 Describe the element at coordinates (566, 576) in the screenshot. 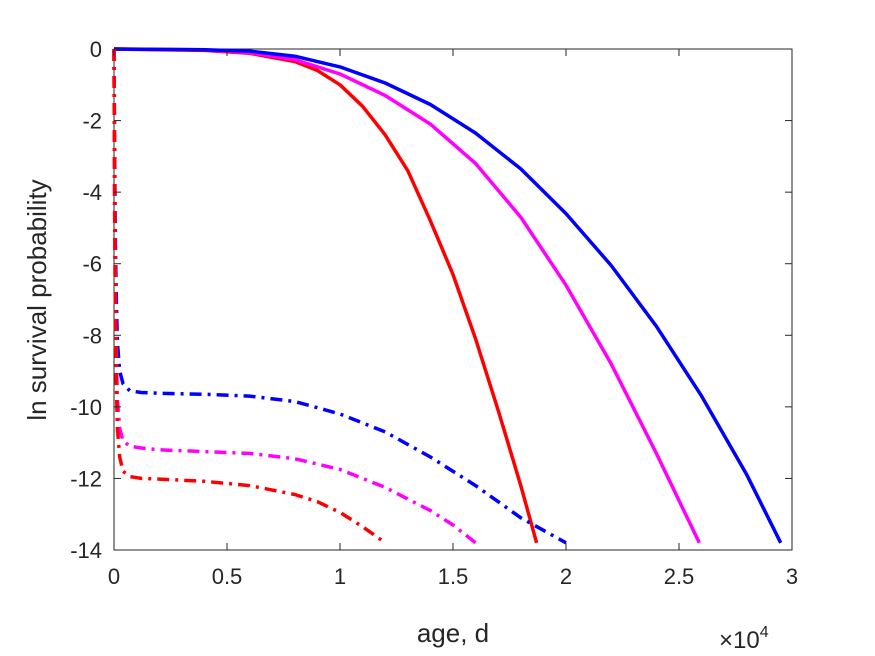

I see `x-tick-label: 2` at that location.